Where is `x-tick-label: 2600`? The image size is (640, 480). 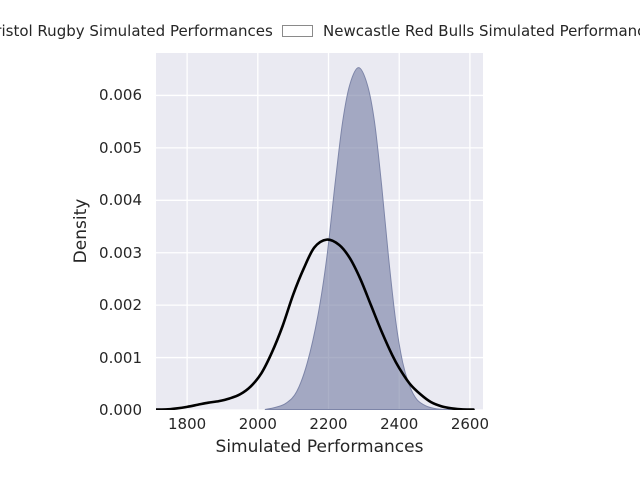
x-tick-label: 2600 is located at coordinates (469, 424).